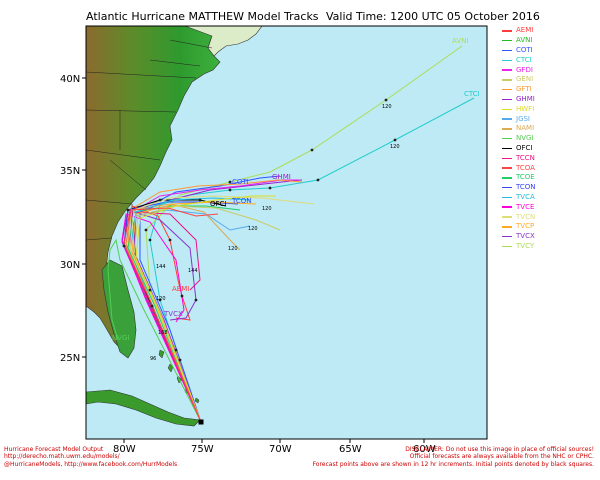 The width and height of the screenshot is (600, 480). I want to click on x-tick-65w: 65W, so click(350, 449).